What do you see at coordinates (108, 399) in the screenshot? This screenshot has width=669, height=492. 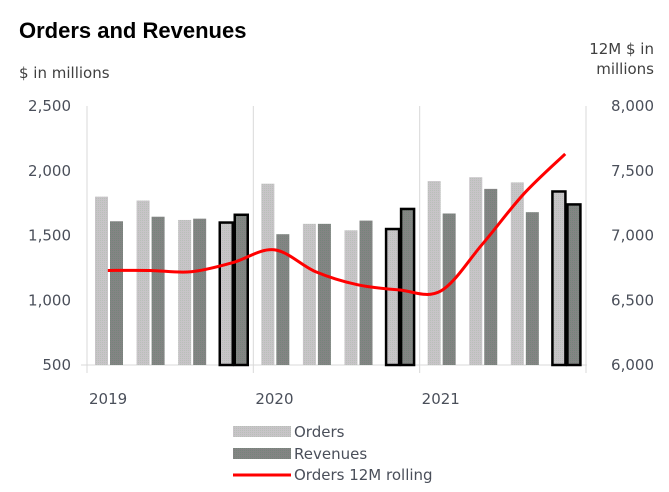 I see `year-label: 2019` at bounding box center [108, 399].